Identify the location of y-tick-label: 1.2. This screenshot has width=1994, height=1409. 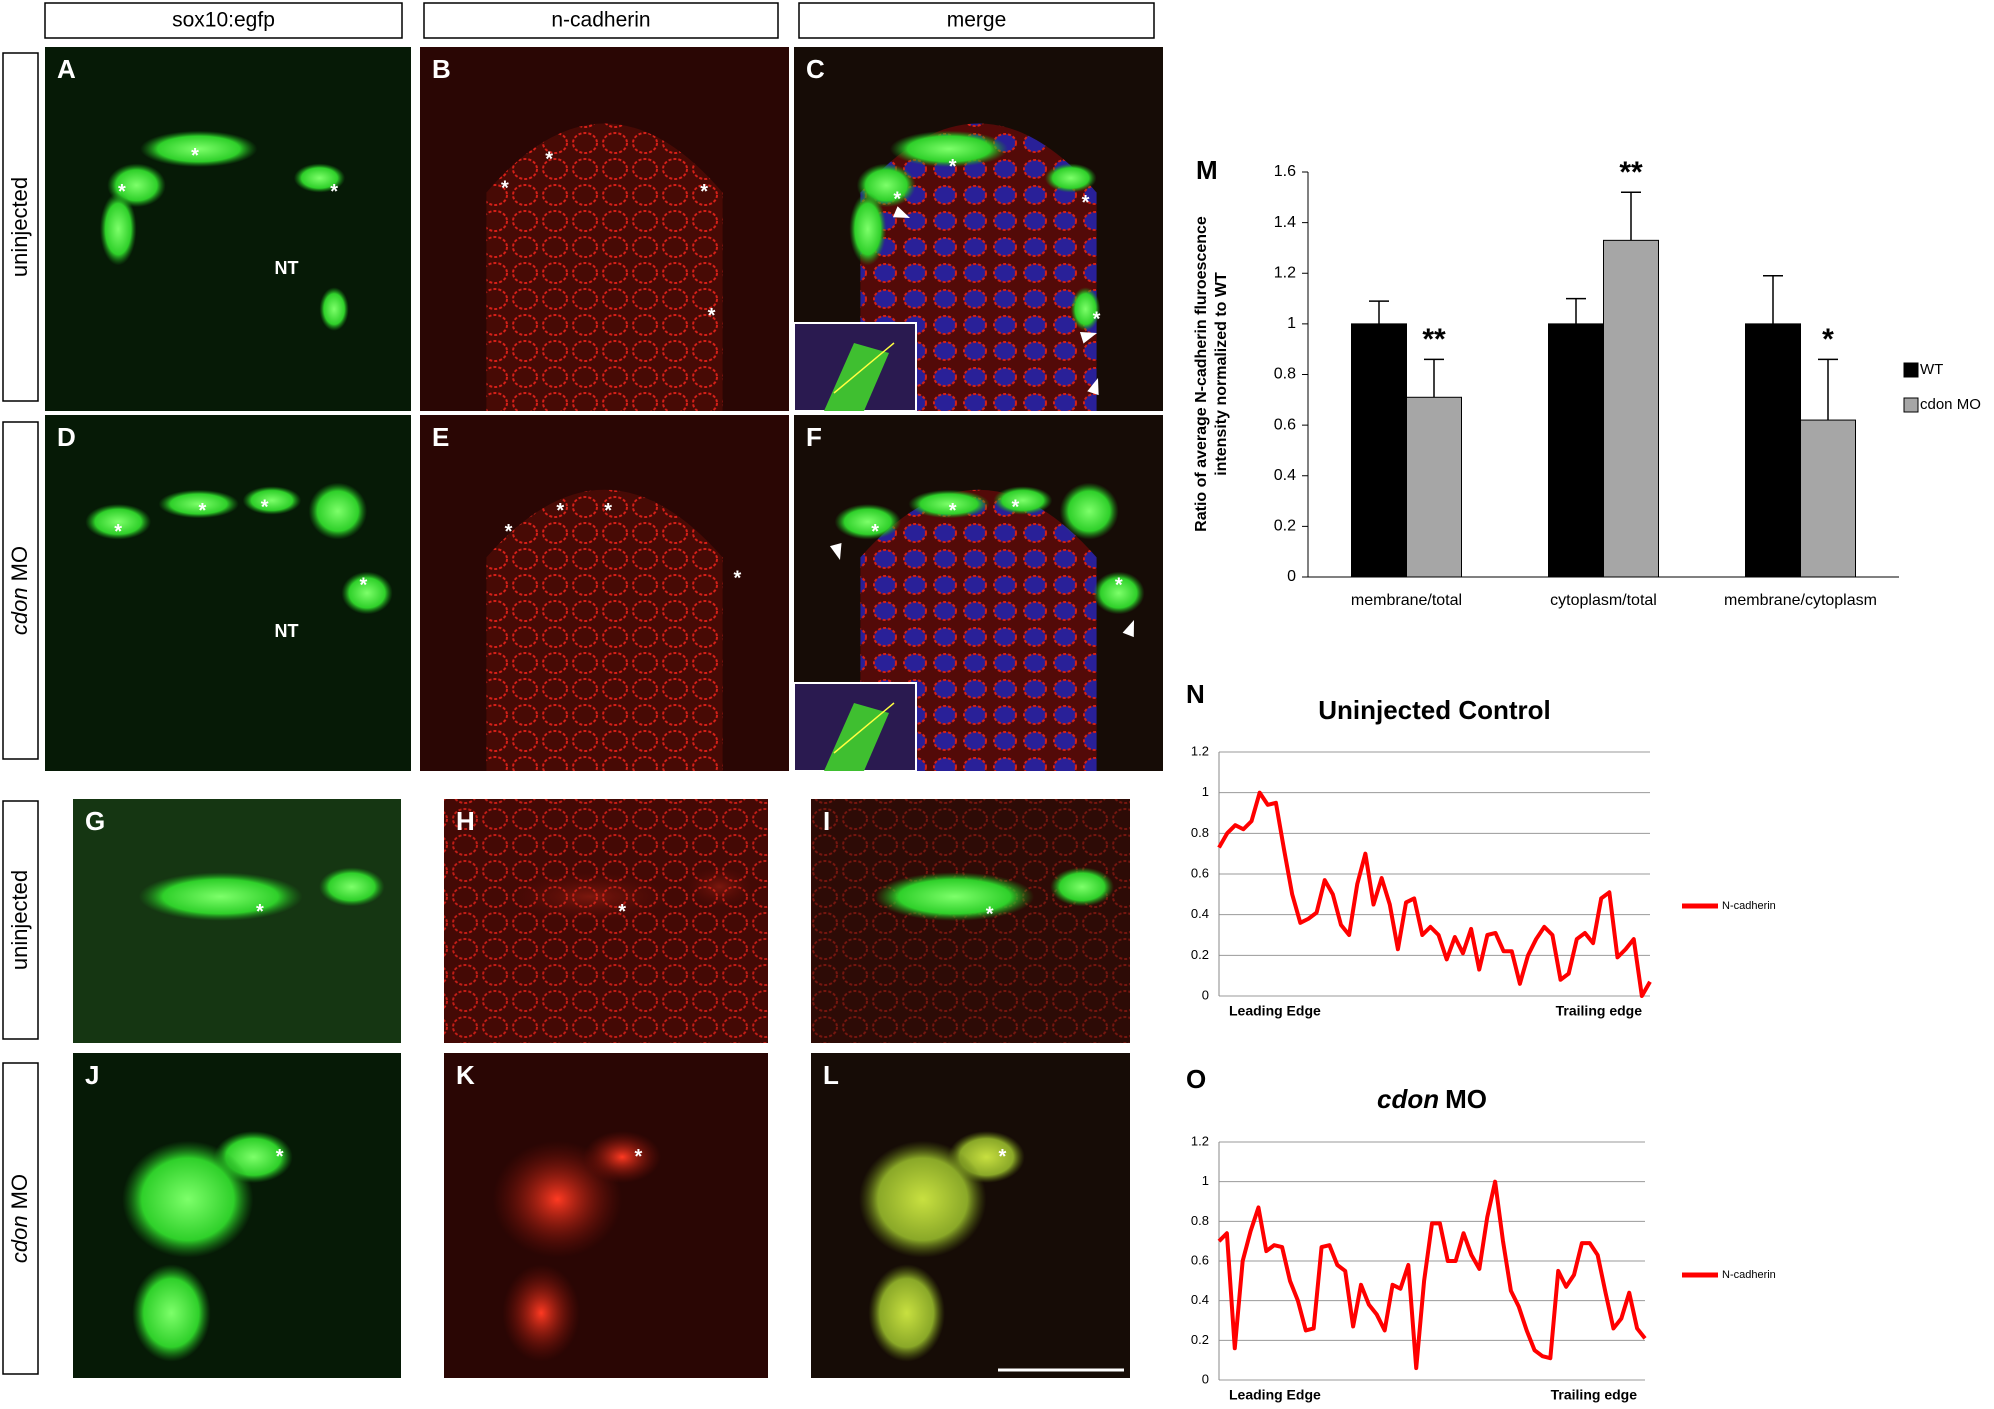
(1200, 1140).